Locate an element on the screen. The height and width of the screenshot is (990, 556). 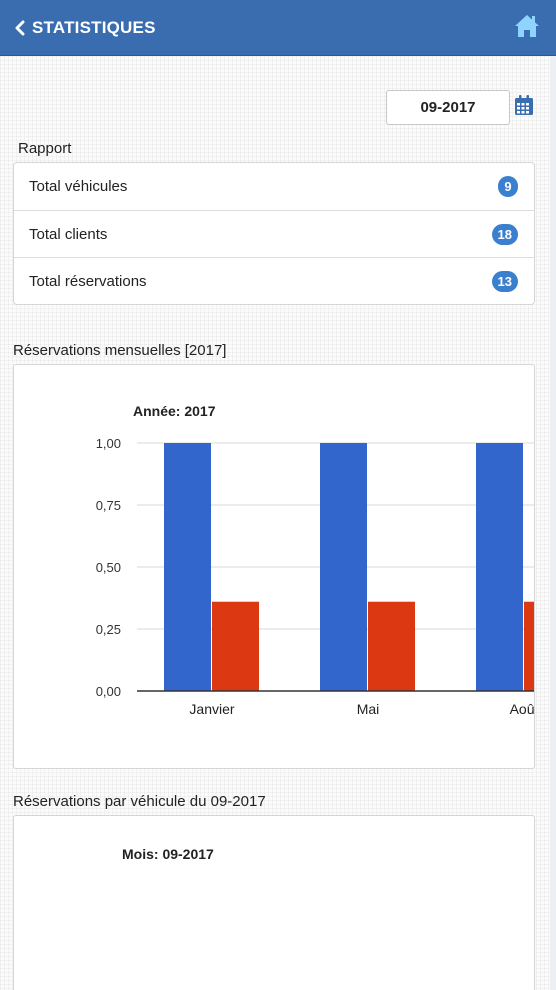
x-tick-label: Mai is located at coordinates (368, 709).